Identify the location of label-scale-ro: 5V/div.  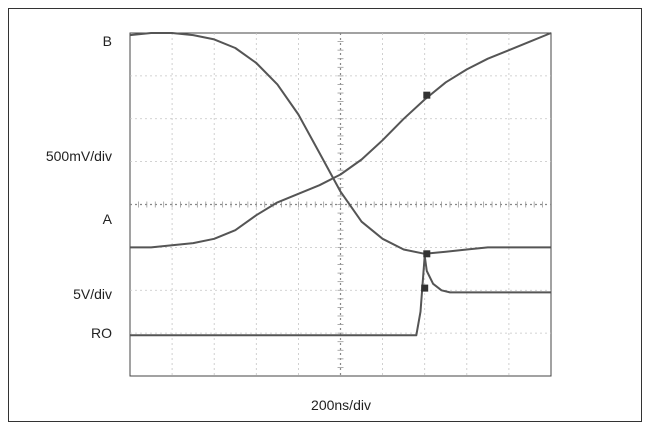
(92, 294).